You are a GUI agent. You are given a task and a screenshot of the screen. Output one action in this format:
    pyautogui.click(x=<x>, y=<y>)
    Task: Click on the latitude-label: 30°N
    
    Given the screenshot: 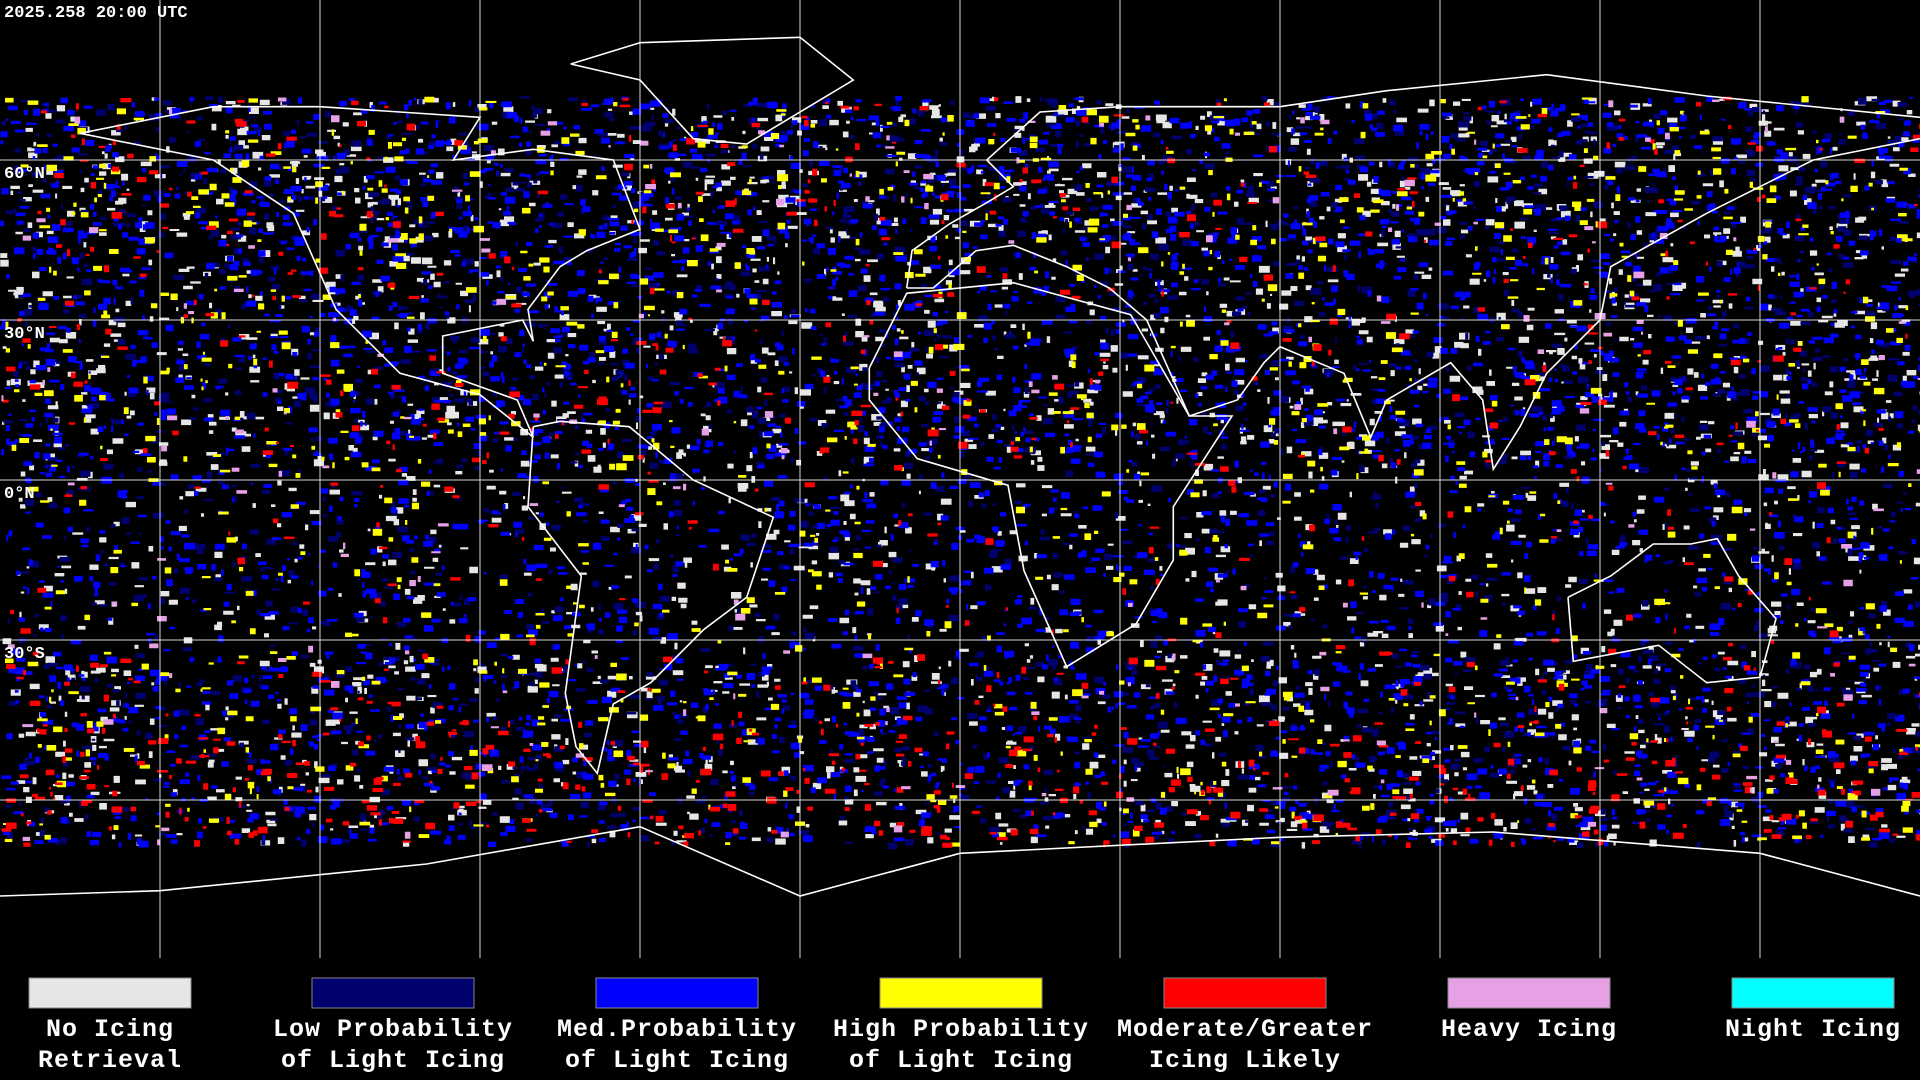 What is the action you would take?
    pyautogui.click(x=24, y=334)
    